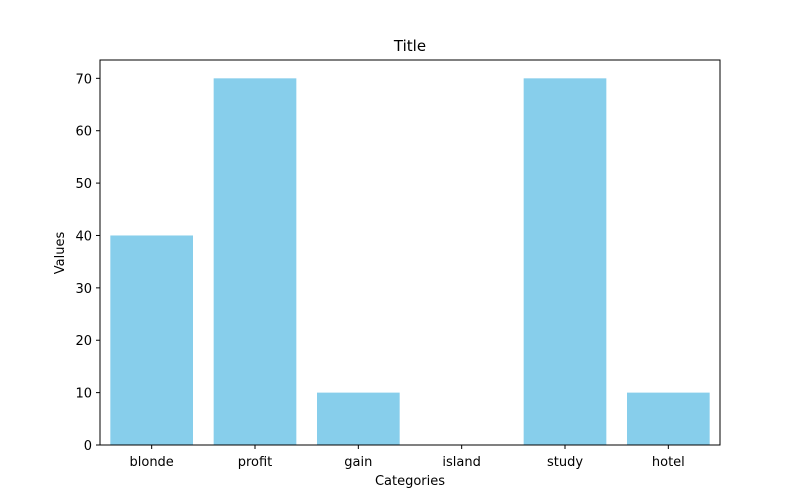 The width and height of the screenshot is (800, 500). I want to click on y-axis-label: Values, so click(60, 253).